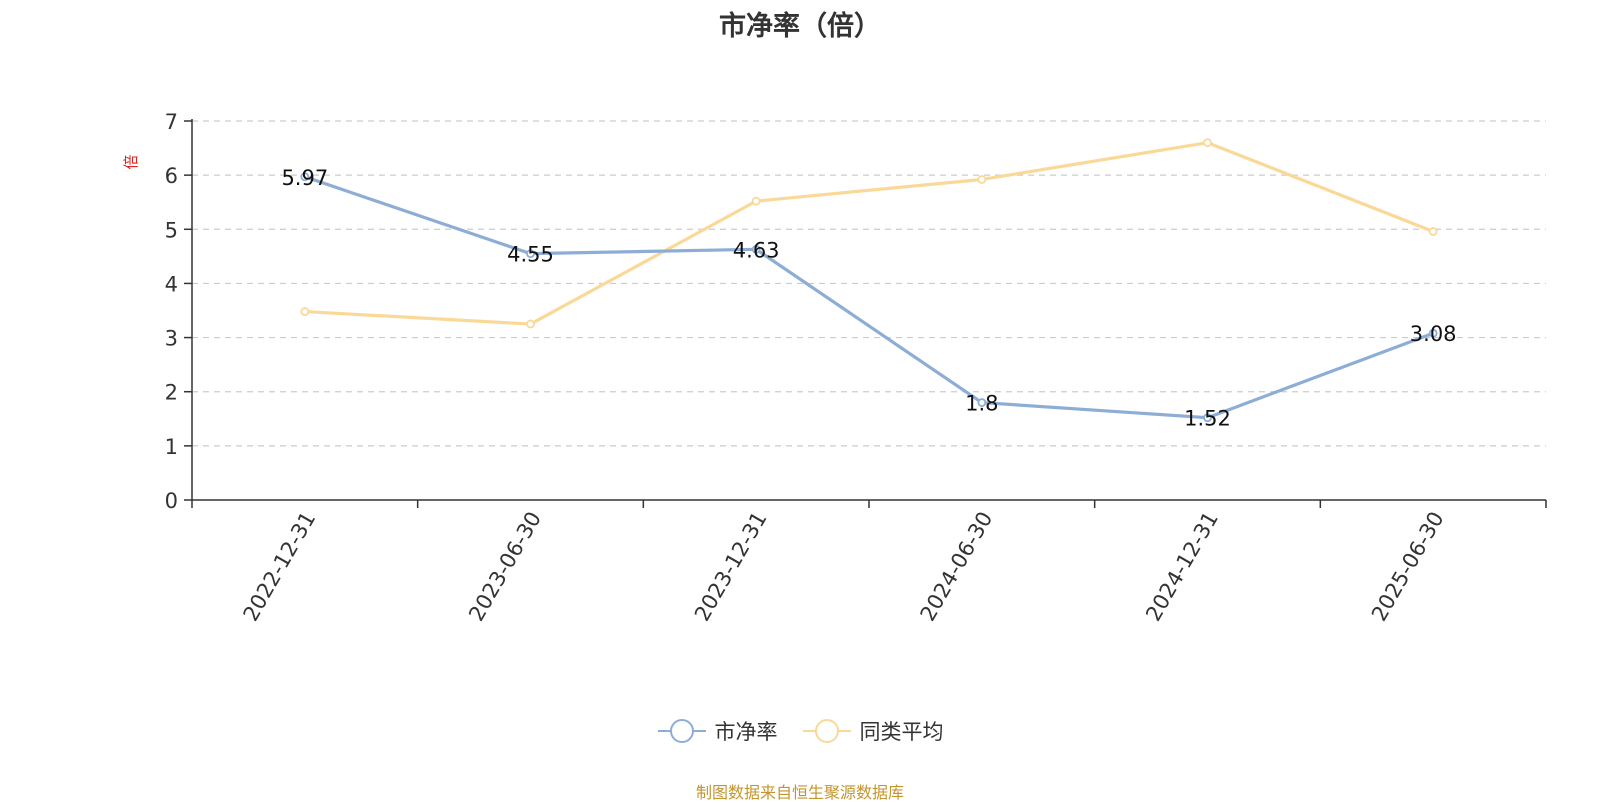 This screenshot has width=1600, height=803. What do you see at coordinates (901, 732) in the screenshot?
I see `legend-label: 同类平均` at bounding box center [901, 732].